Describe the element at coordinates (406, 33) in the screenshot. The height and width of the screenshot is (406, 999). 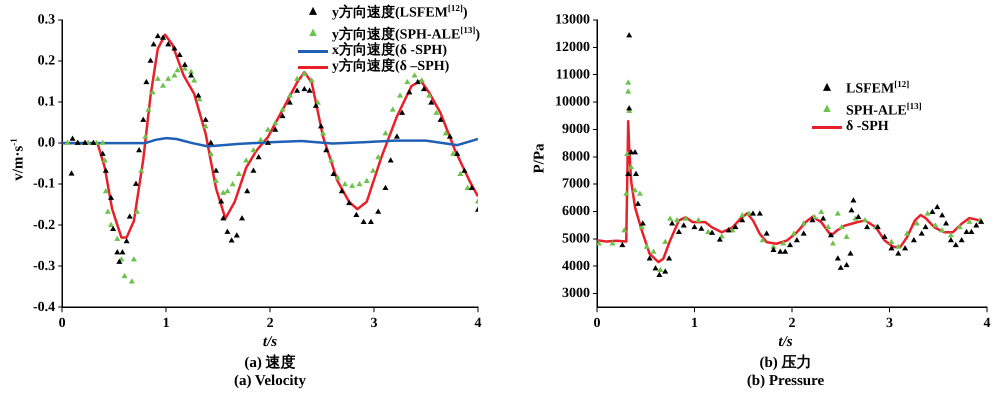
I see `legend-label: y方向速度(SPH-ALE$^{[13]}$)` at that location.